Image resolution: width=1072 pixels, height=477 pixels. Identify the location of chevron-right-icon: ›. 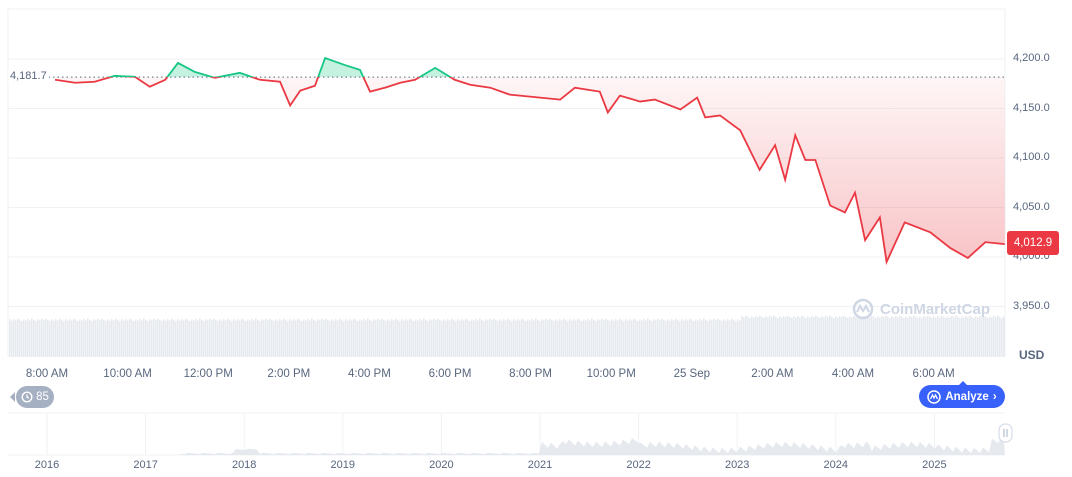
(994, 396).